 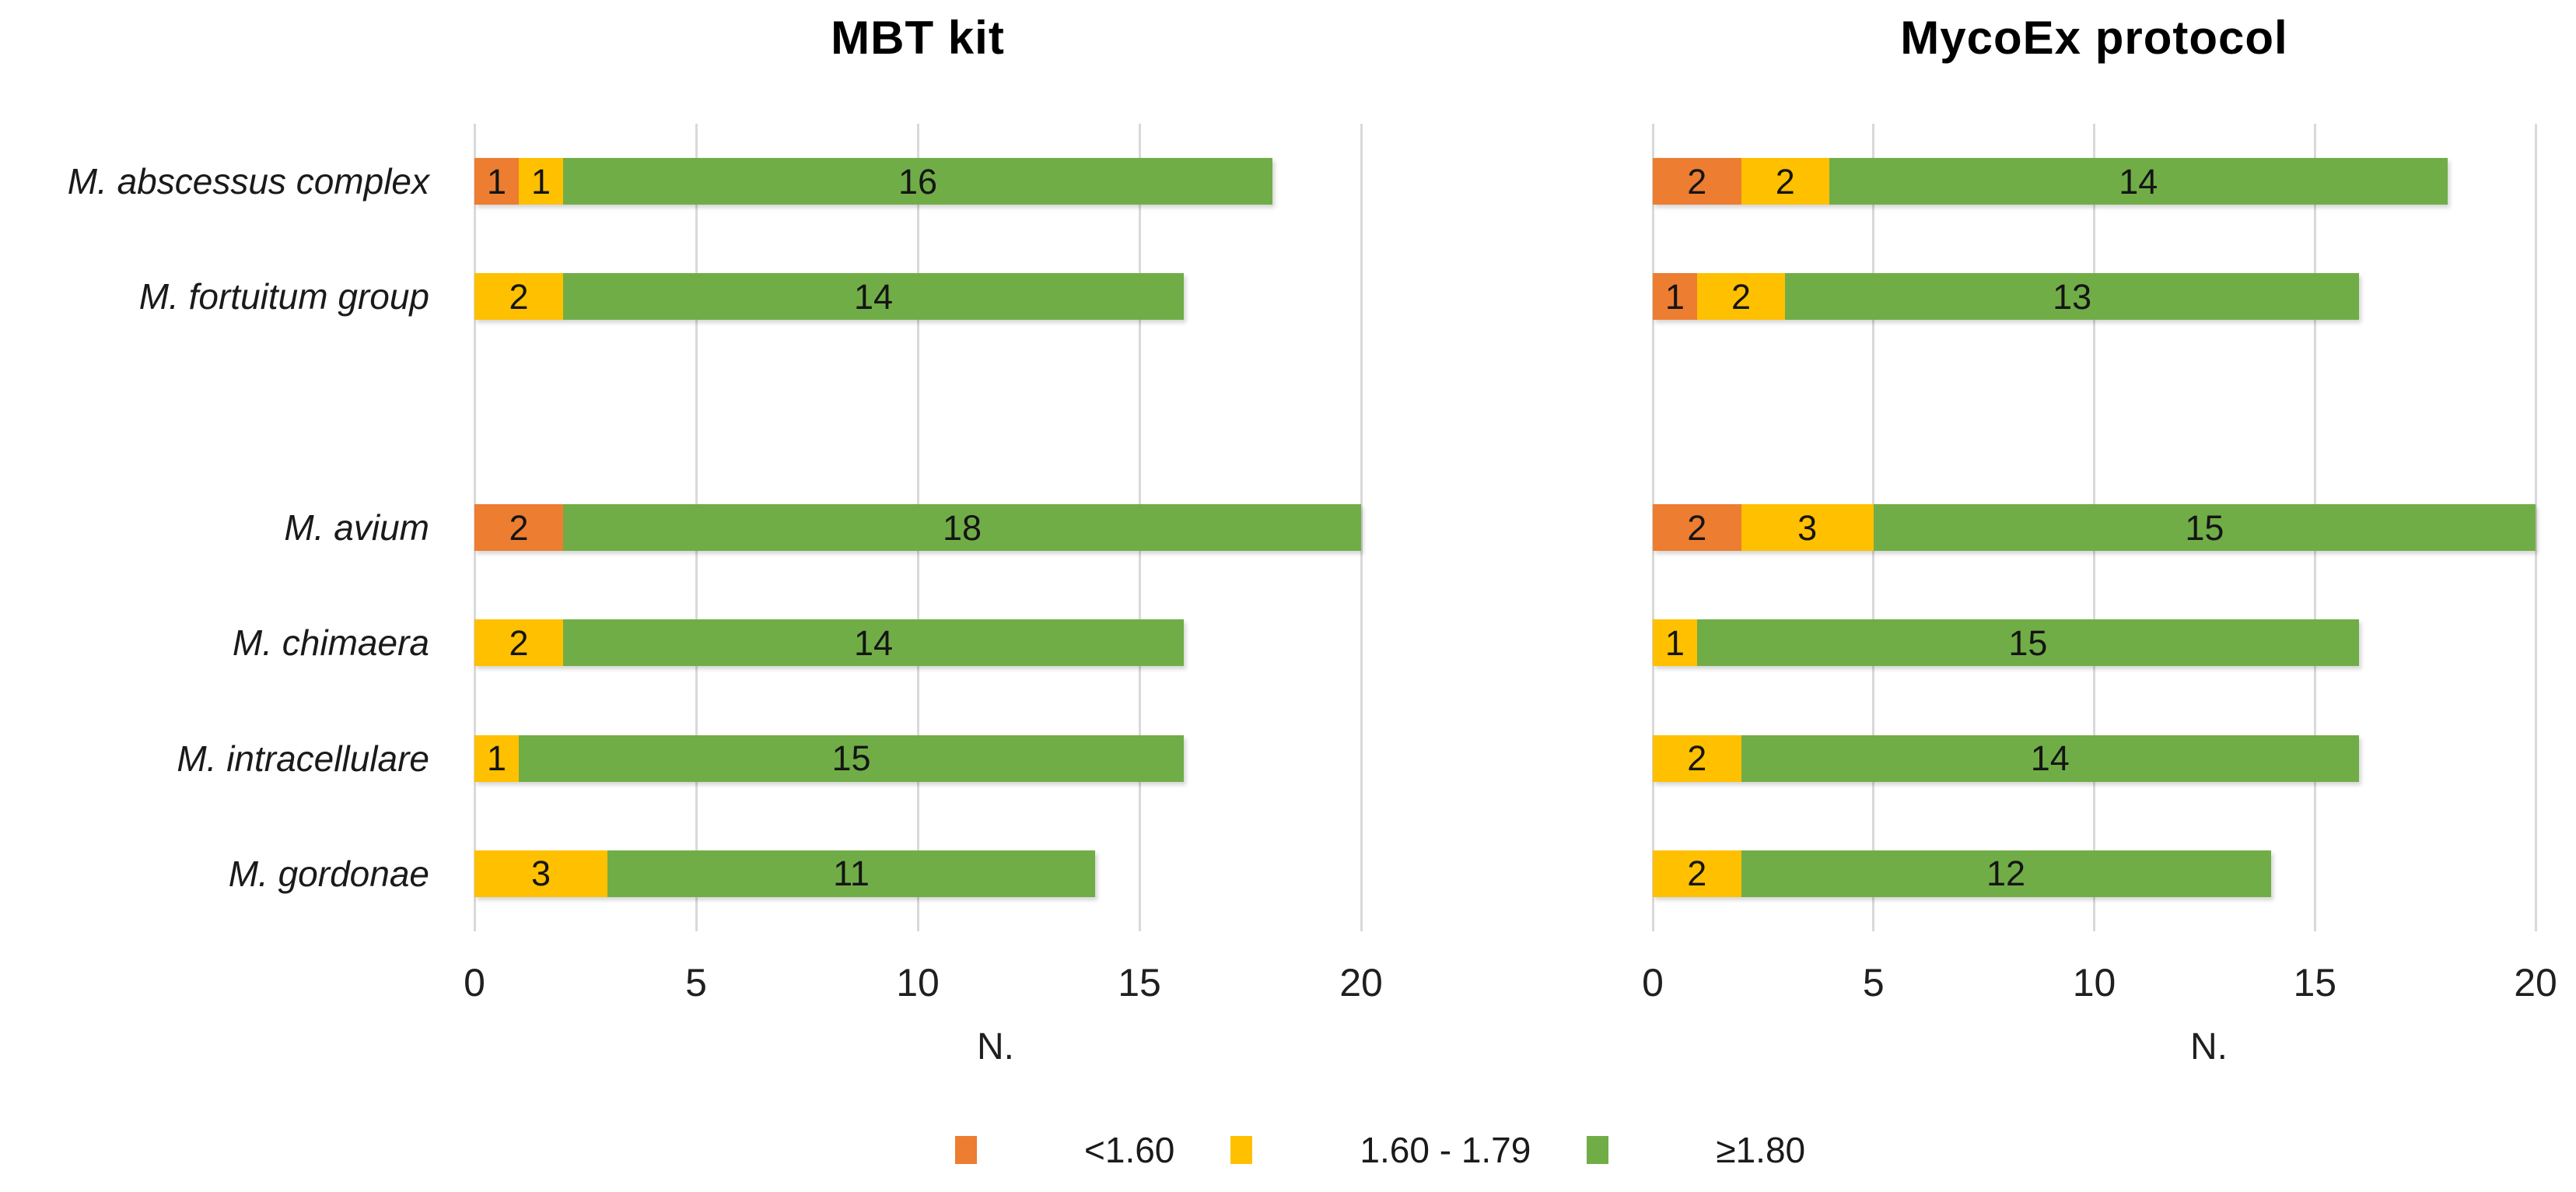 I want to click on bar-value-label: 16, so click(x=918, y=182).